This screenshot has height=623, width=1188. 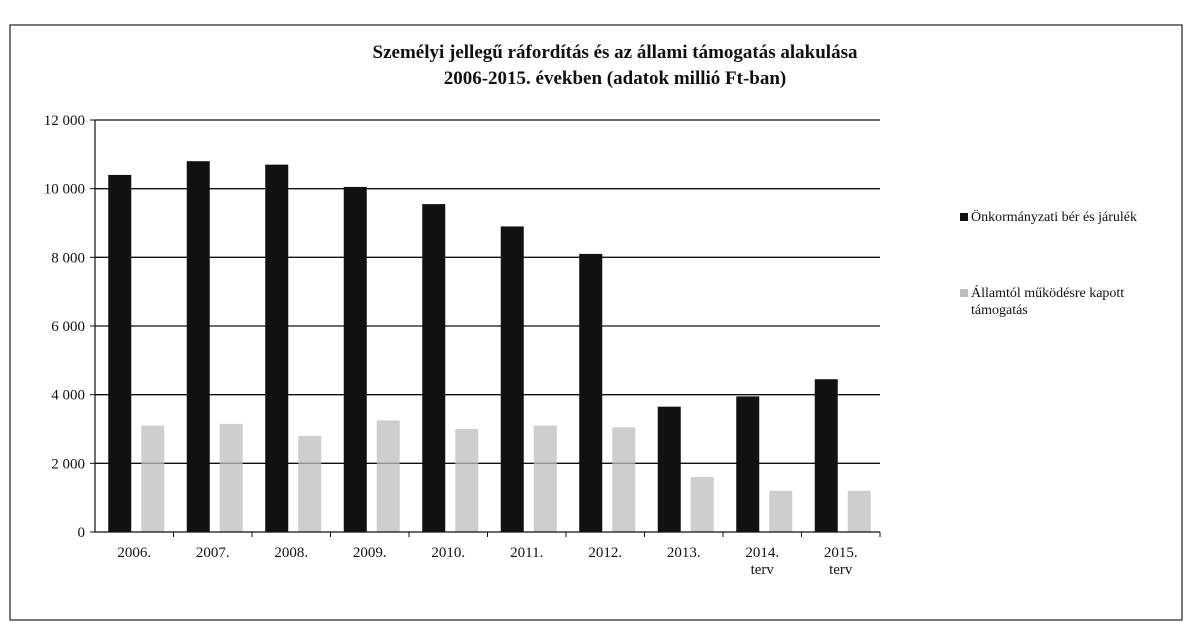 What do you see at coordinates (213, 553) in the screenshot?
I see `x-tick-label: 2007.` at bounding box center [213, 553].